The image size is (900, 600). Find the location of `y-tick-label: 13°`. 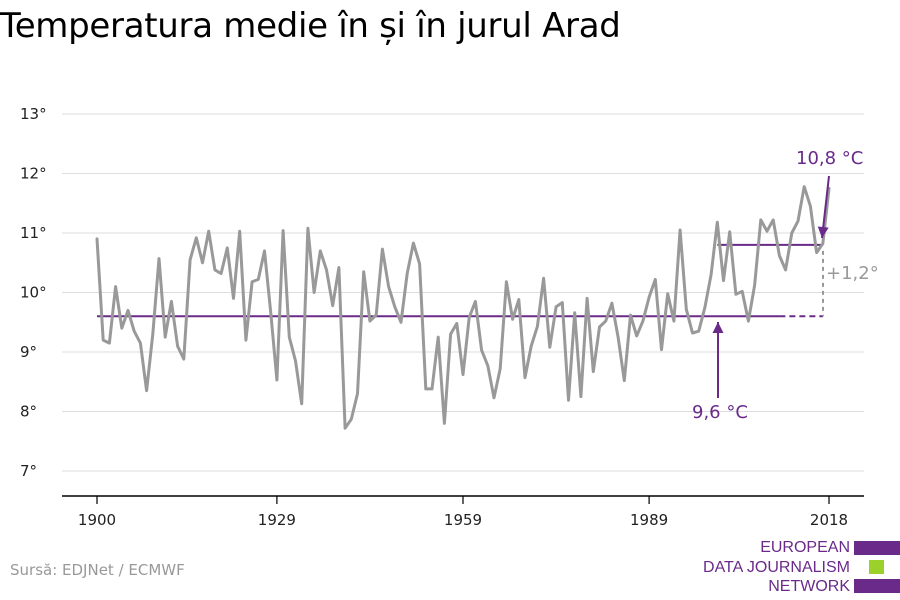

y-tick-label: 13° is located at coordinates (33, 114).